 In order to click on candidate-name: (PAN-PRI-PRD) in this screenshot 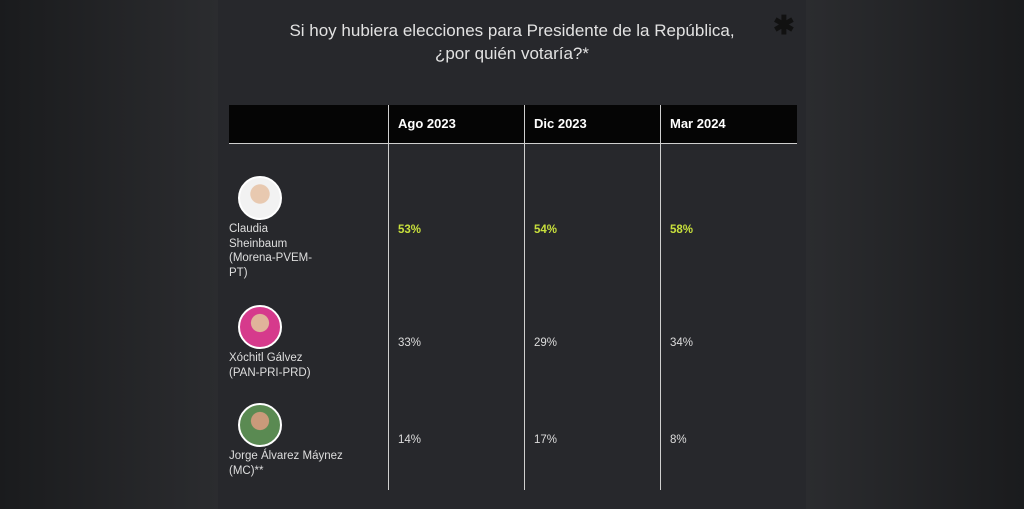, I will do `click(270, 372)`.